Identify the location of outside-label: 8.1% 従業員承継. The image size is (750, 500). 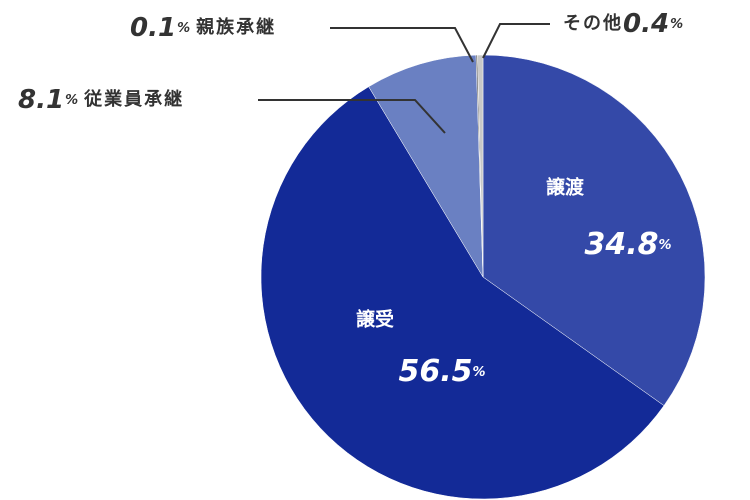
(101, 100).